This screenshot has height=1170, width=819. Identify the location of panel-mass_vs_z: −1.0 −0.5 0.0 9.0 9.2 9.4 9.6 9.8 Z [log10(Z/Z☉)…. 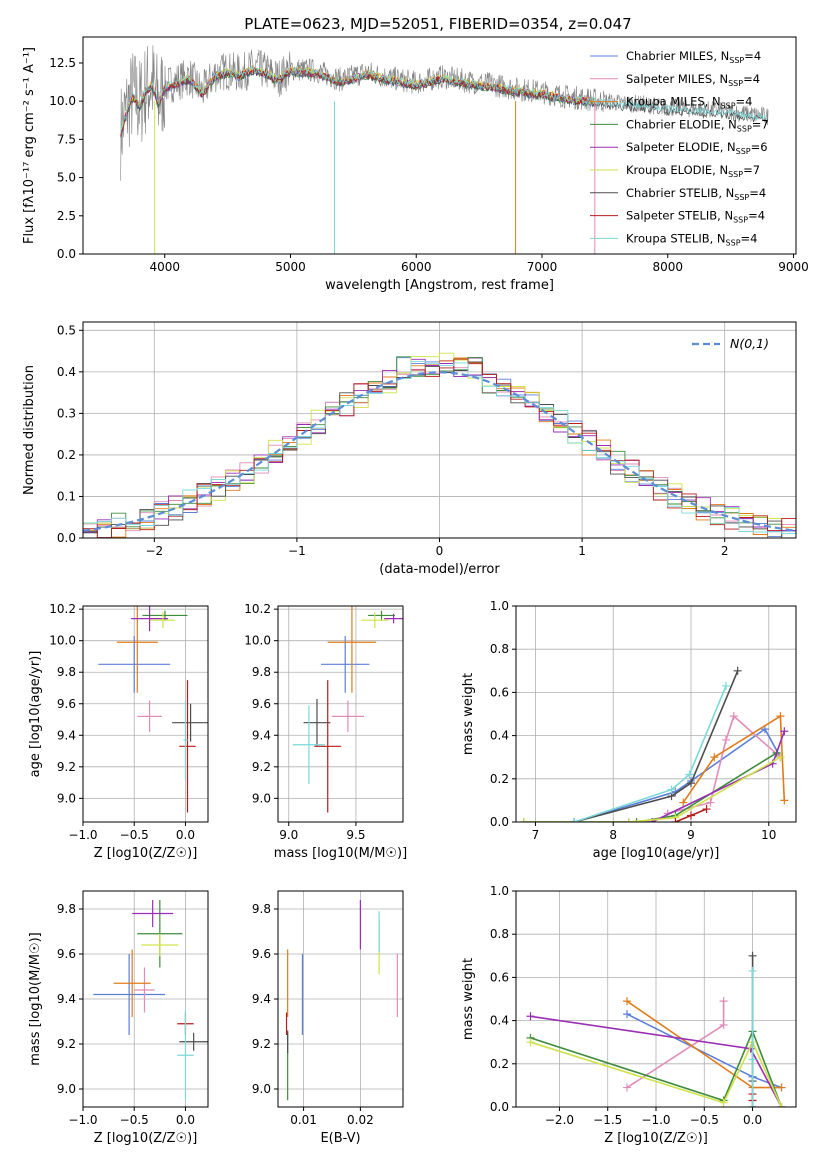
(118, 1018).